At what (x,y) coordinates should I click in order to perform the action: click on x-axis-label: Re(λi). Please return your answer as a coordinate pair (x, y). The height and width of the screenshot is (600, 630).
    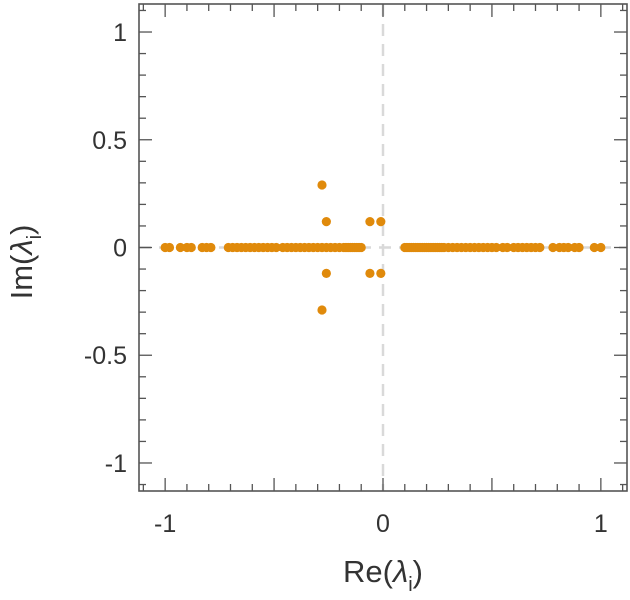
    Looking at the image, I should click on (383, 575).